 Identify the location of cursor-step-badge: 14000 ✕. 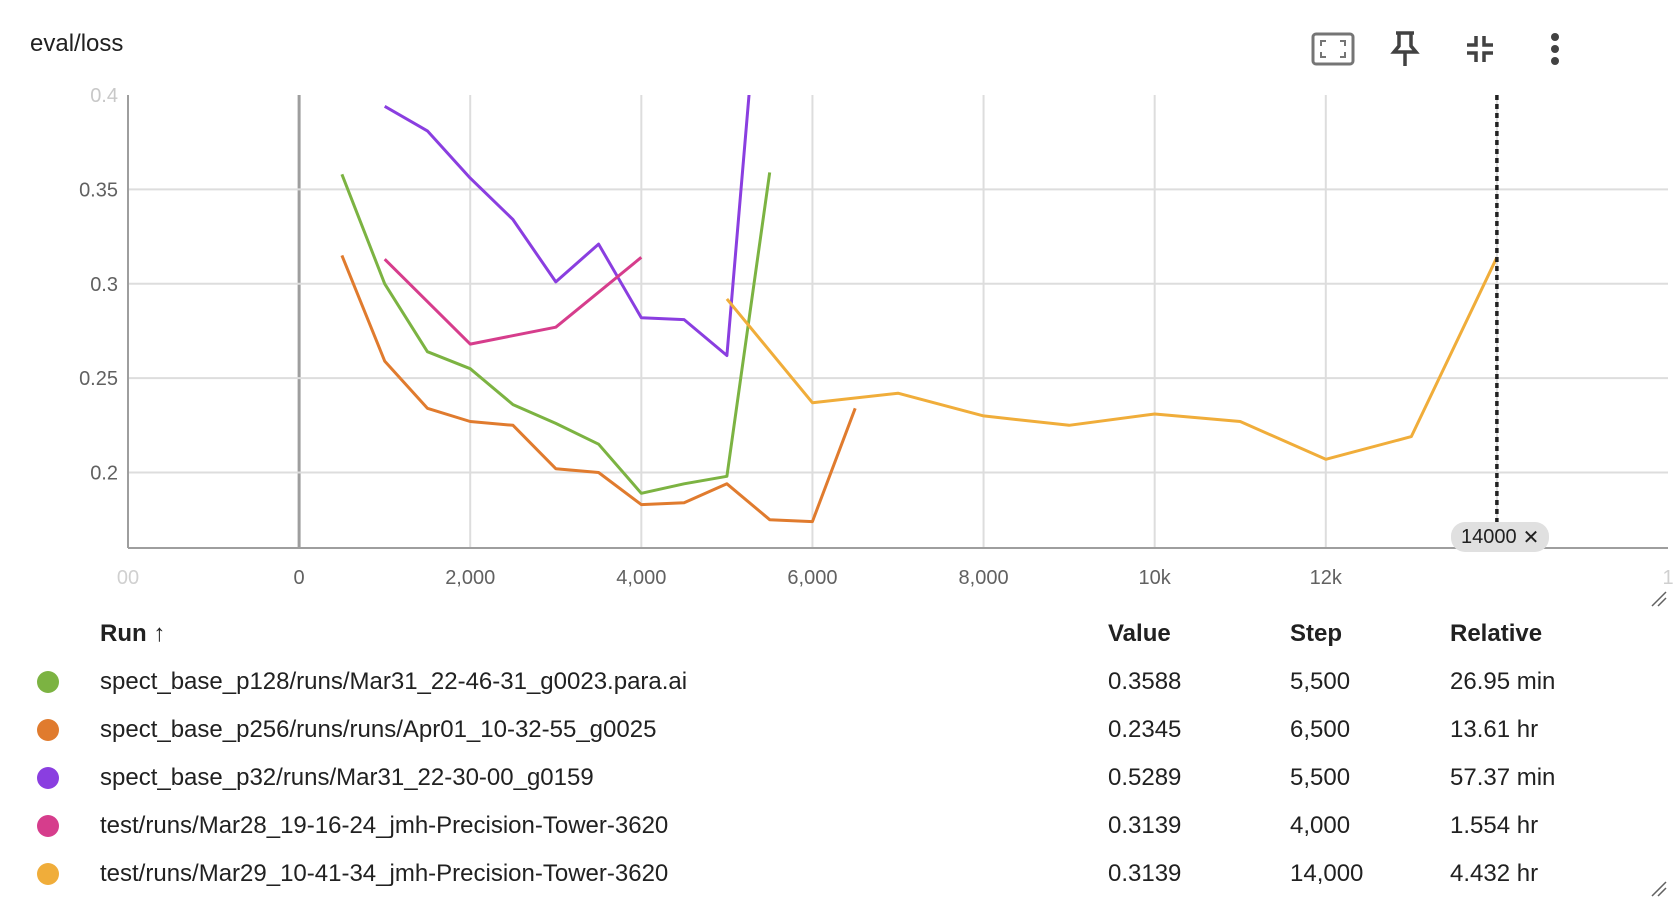
(1500, 537).